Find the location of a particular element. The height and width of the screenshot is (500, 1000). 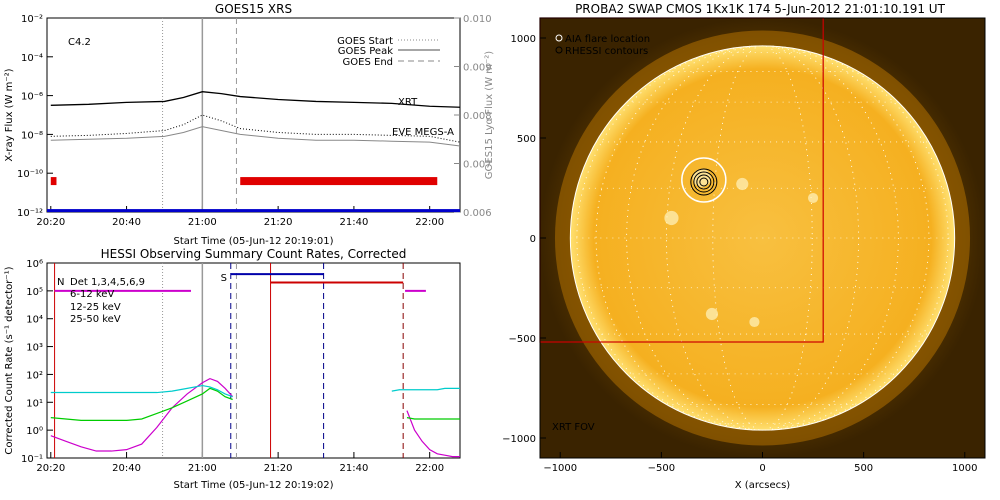

hessi-legend-0: Det 1,3,4,5,6,9 is located at coordinates (107, 282).